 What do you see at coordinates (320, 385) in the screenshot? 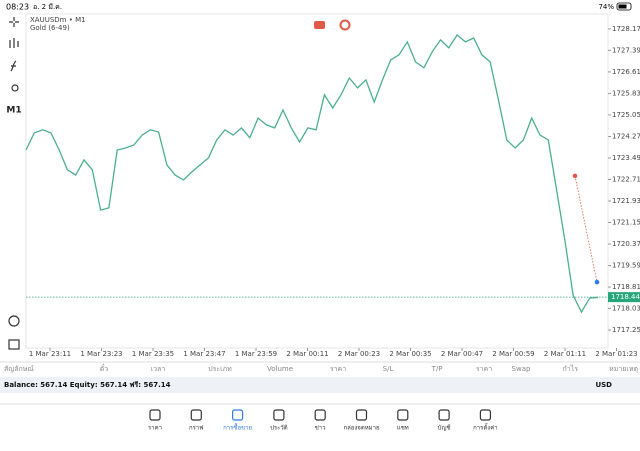
I see `balance-row` at bounding box center [320, 385].